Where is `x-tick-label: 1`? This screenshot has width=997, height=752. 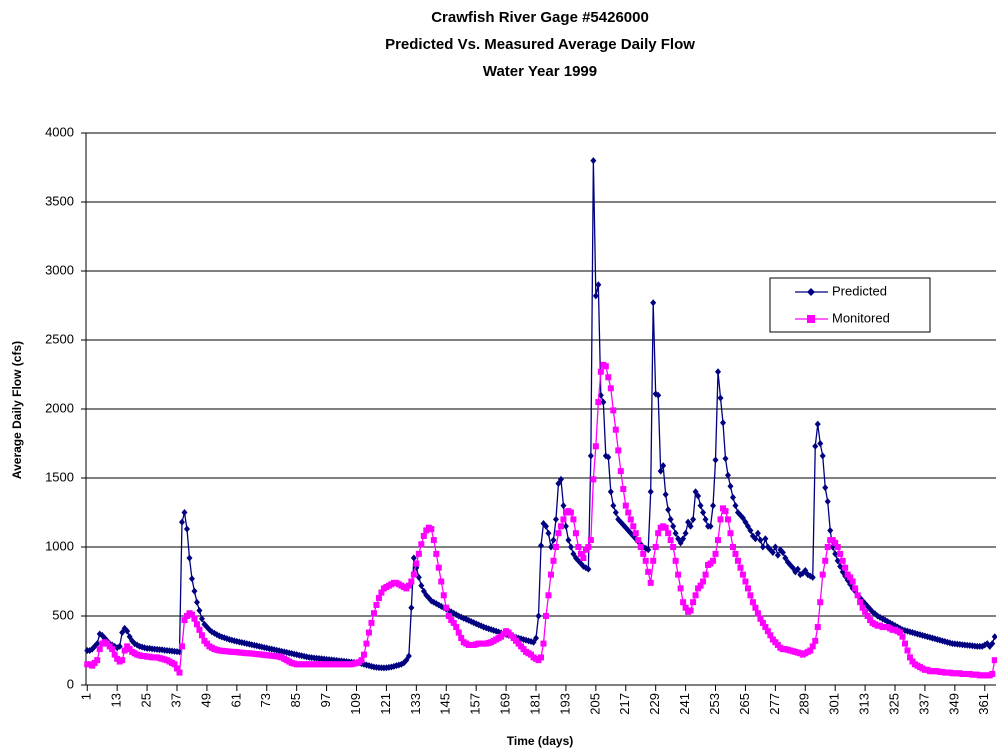
x-tick-label: 1 is located at coordinates (86, 696).